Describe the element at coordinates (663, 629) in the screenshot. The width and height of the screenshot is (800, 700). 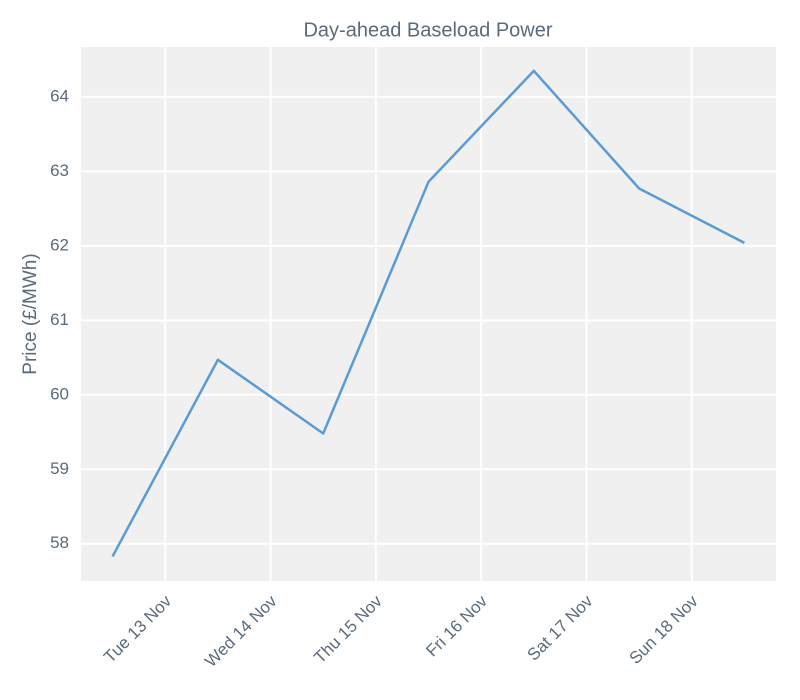
I see `x-tick-label: Sun 18 Nov` at that location.